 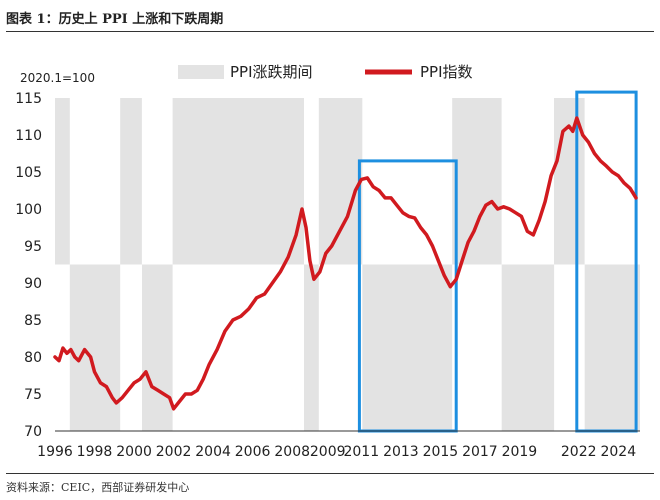 What do you see at coordinates (33, 358) in the screenshot?
I see `y-tick-label-80: 80` at bounding box center [33, 358].